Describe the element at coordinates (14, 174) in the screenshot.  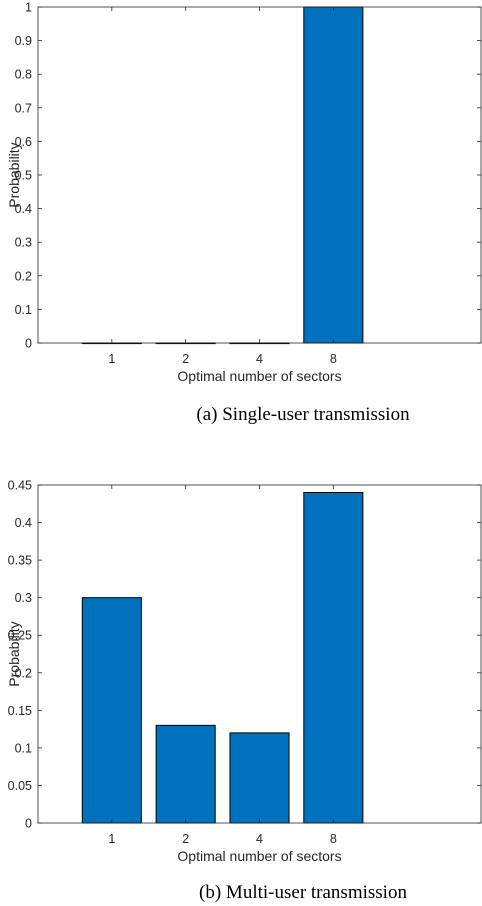
I see `y-axis-label-a: Probability` at that location.